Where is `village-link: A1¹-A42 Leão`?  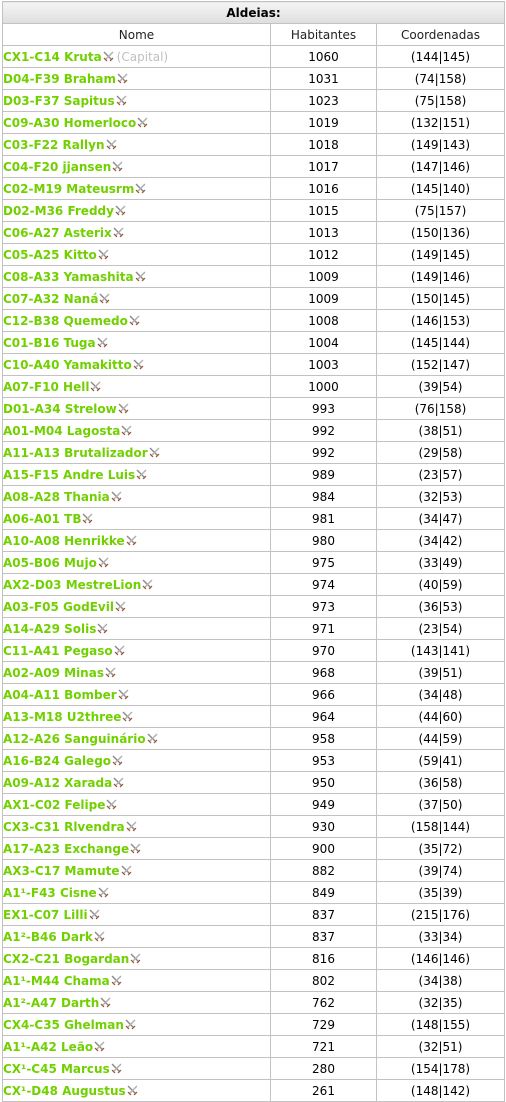
village-link: A1¹-A42 Leão is located at coordinates (48, 1046).